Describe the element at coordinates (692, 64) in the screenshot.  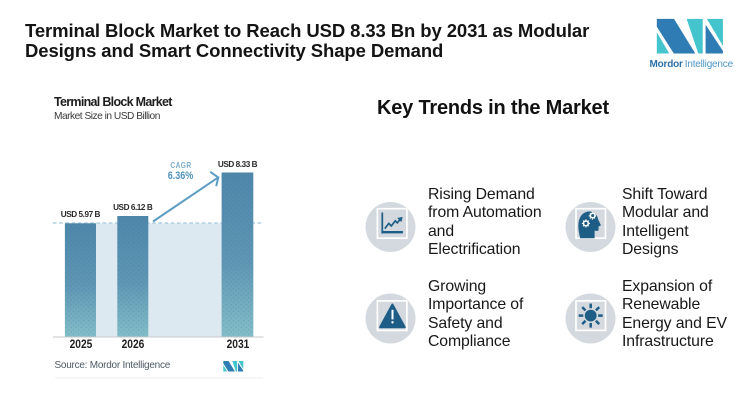
I see `svg-text:MordorIntelligence: Mordor Intelligence` at that location.